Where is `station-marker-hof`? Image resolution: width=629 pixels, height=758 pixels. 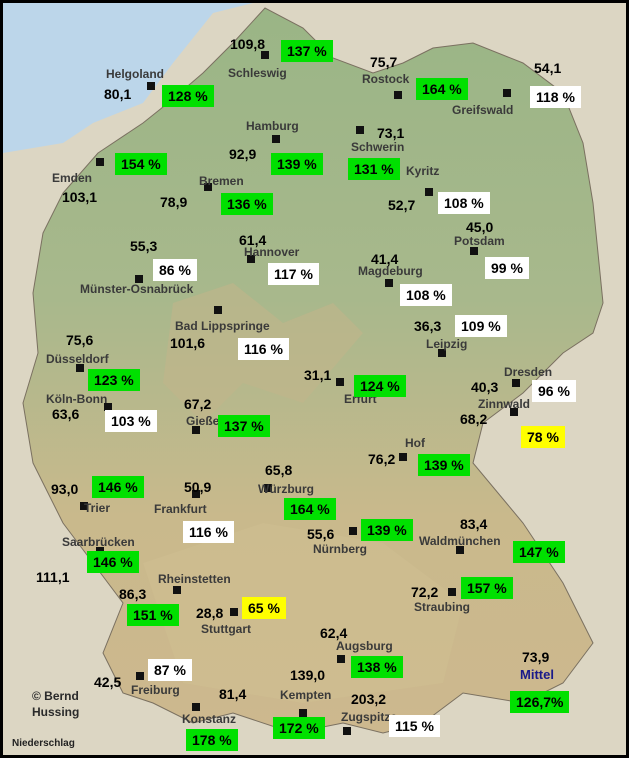
station-marker-hof is located at coordinates (403, 457).